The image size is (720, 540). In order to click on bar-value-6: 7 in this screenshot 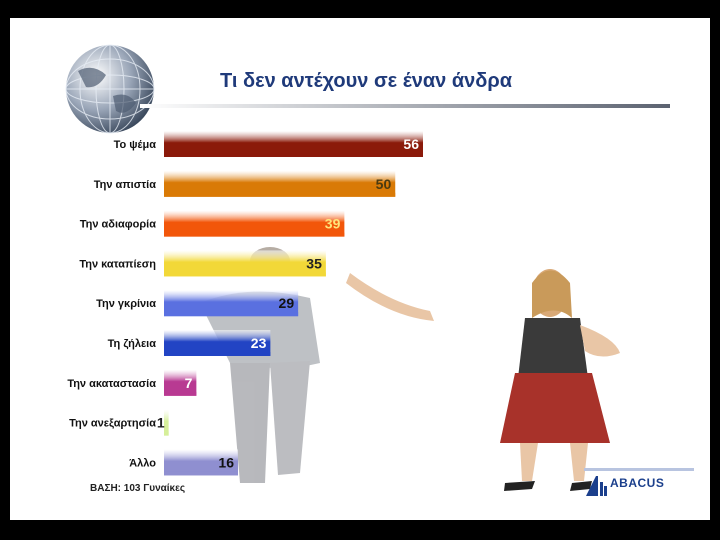, I will do `click(189, 383)`.